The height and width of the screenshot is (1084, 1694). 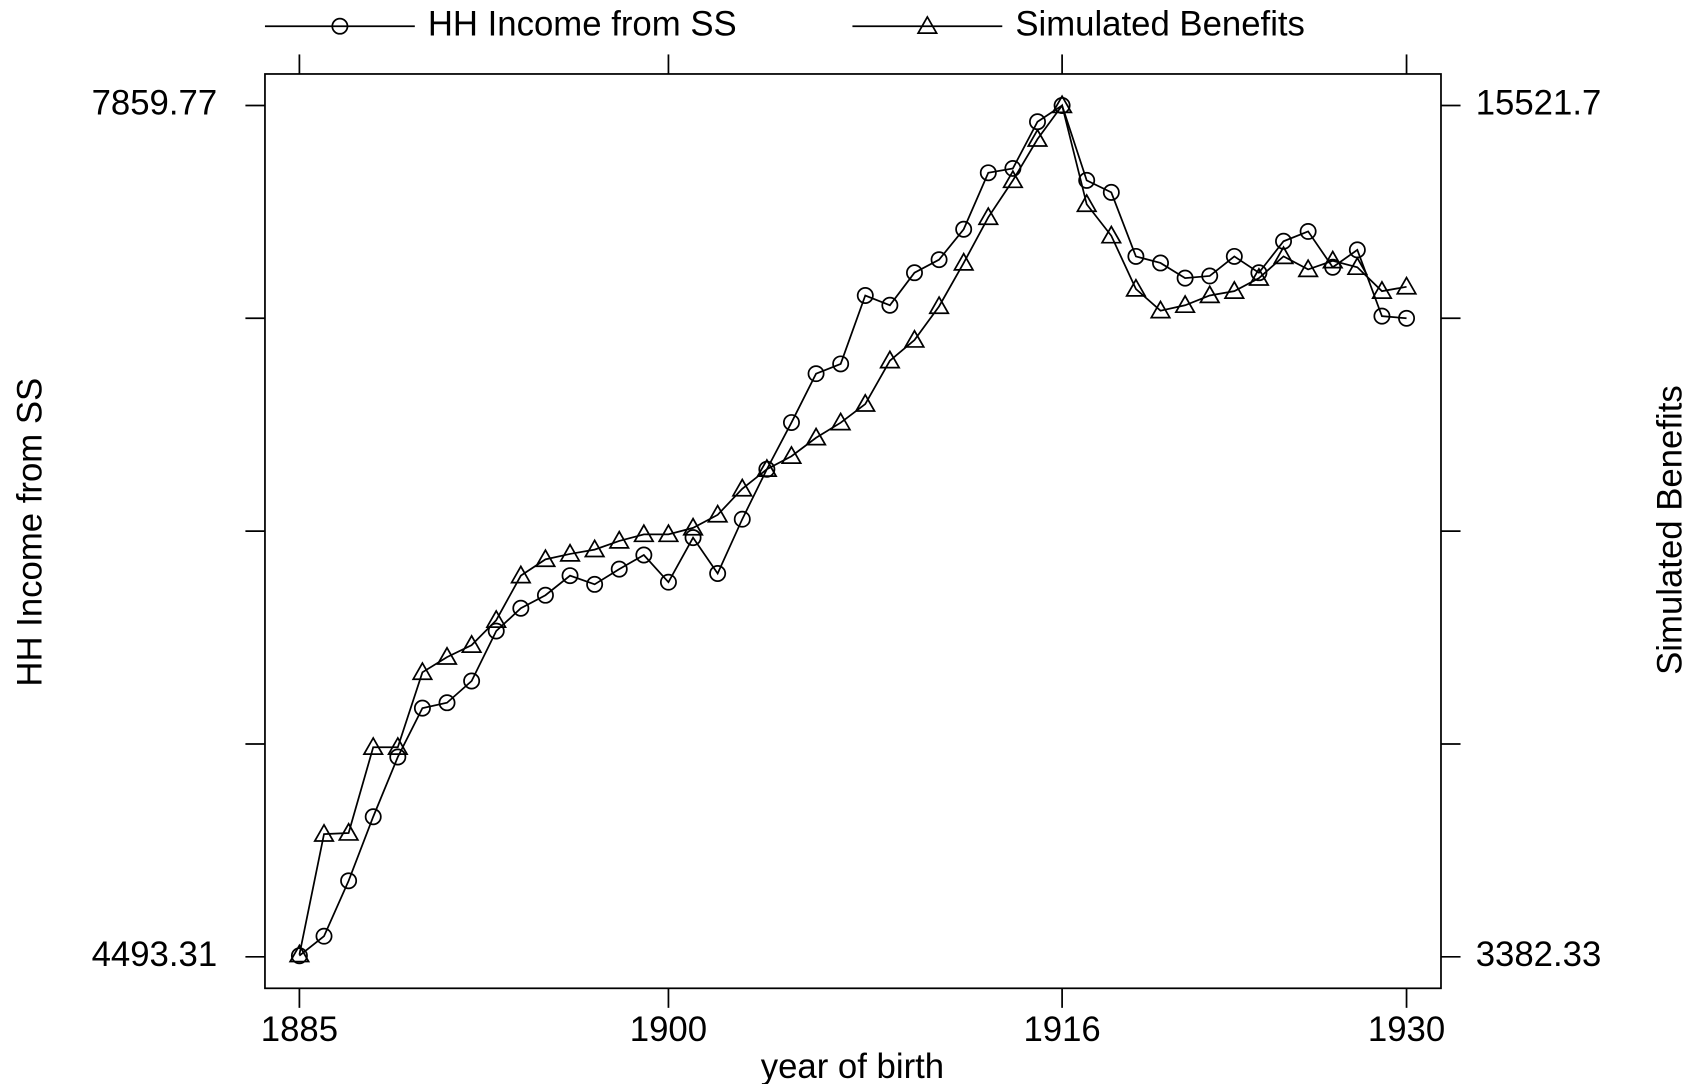 What do you see at coordinates (299, 1030) in the screenshot?
I see `x-tick-label: 1885` at bounding box center [299, 1030].